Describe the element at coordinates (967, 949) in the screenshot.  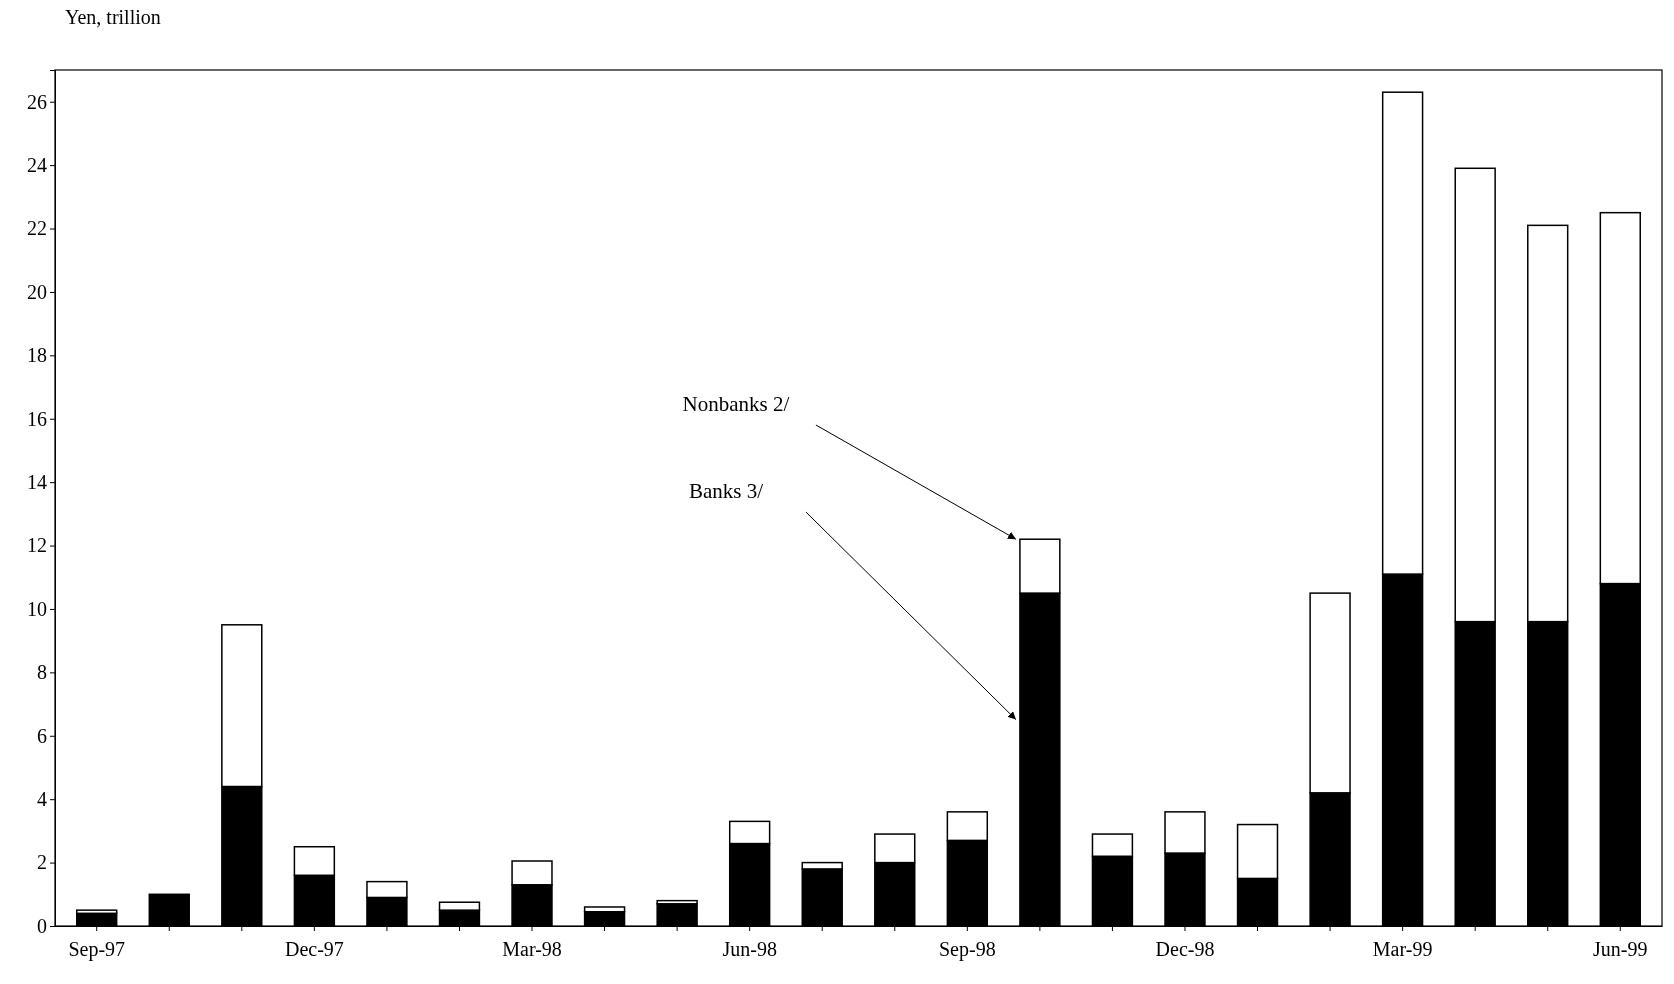
I see `x-tick-label: Sep-98` at that location.